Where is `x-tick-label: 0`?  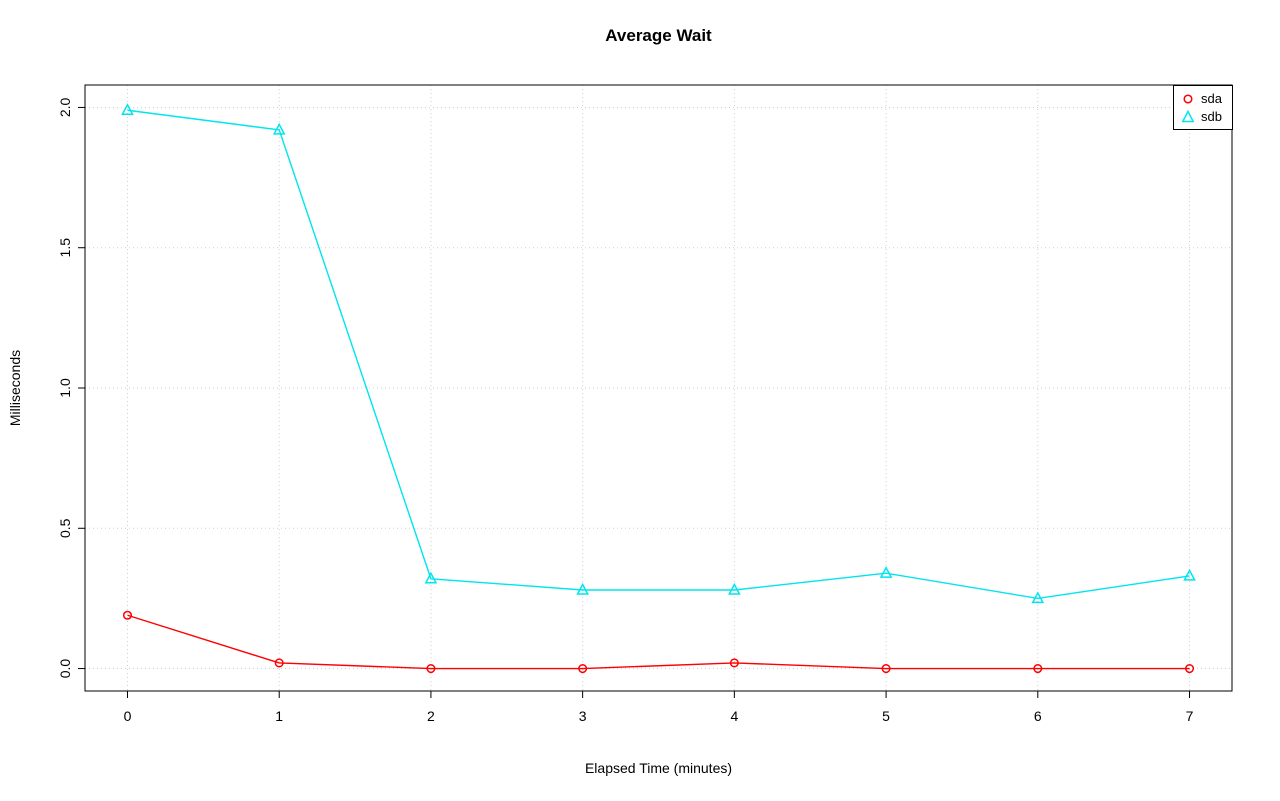
x-tick-label: 0 is located at coordinates (128, 716).